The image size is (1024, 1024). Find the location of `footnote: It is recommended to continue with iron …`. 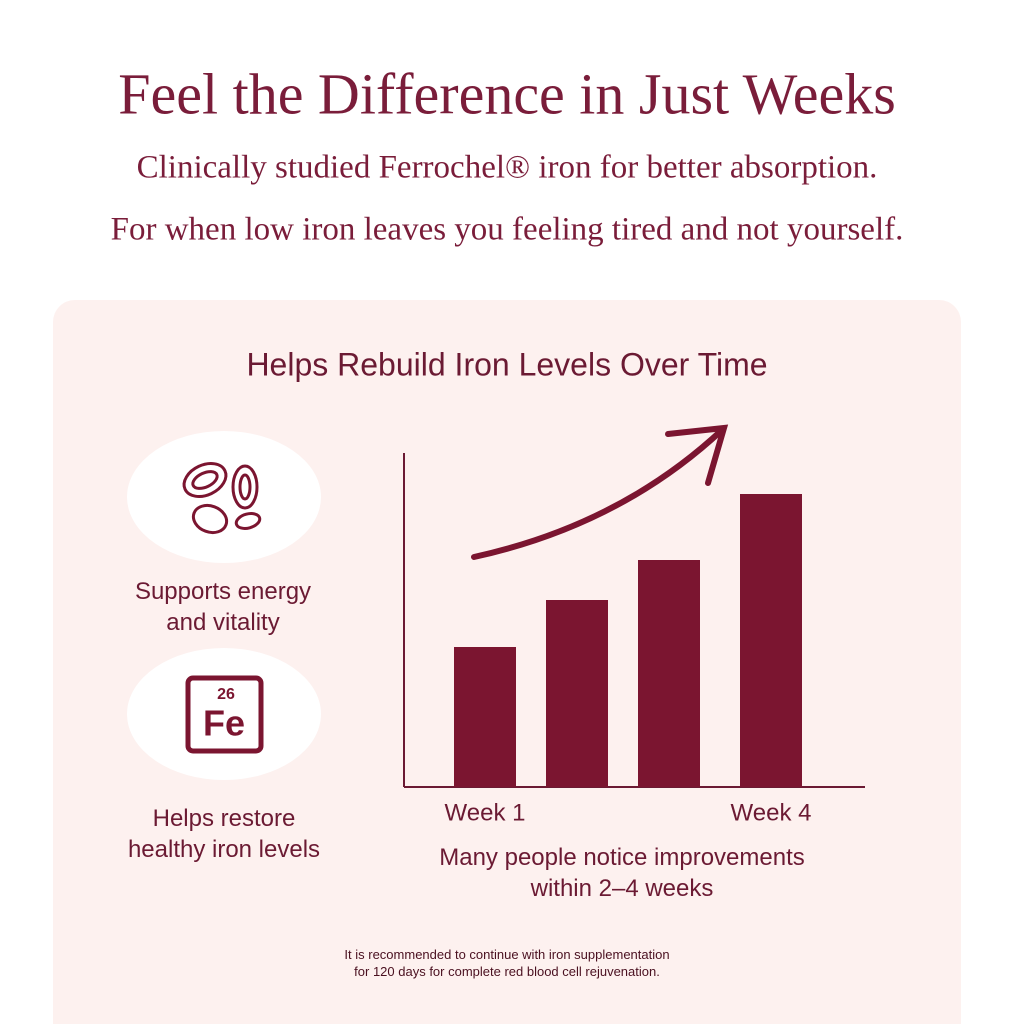

footnote: It is recommended to continue with iron … is located at coordinates (506, 963).